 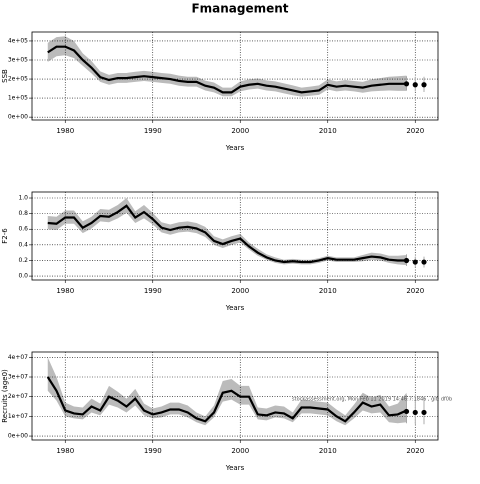 What do you see at coordinates (5, 76) in the screenshot?
I see `y-axis-label: SSB` at bounding box center [5, 76].